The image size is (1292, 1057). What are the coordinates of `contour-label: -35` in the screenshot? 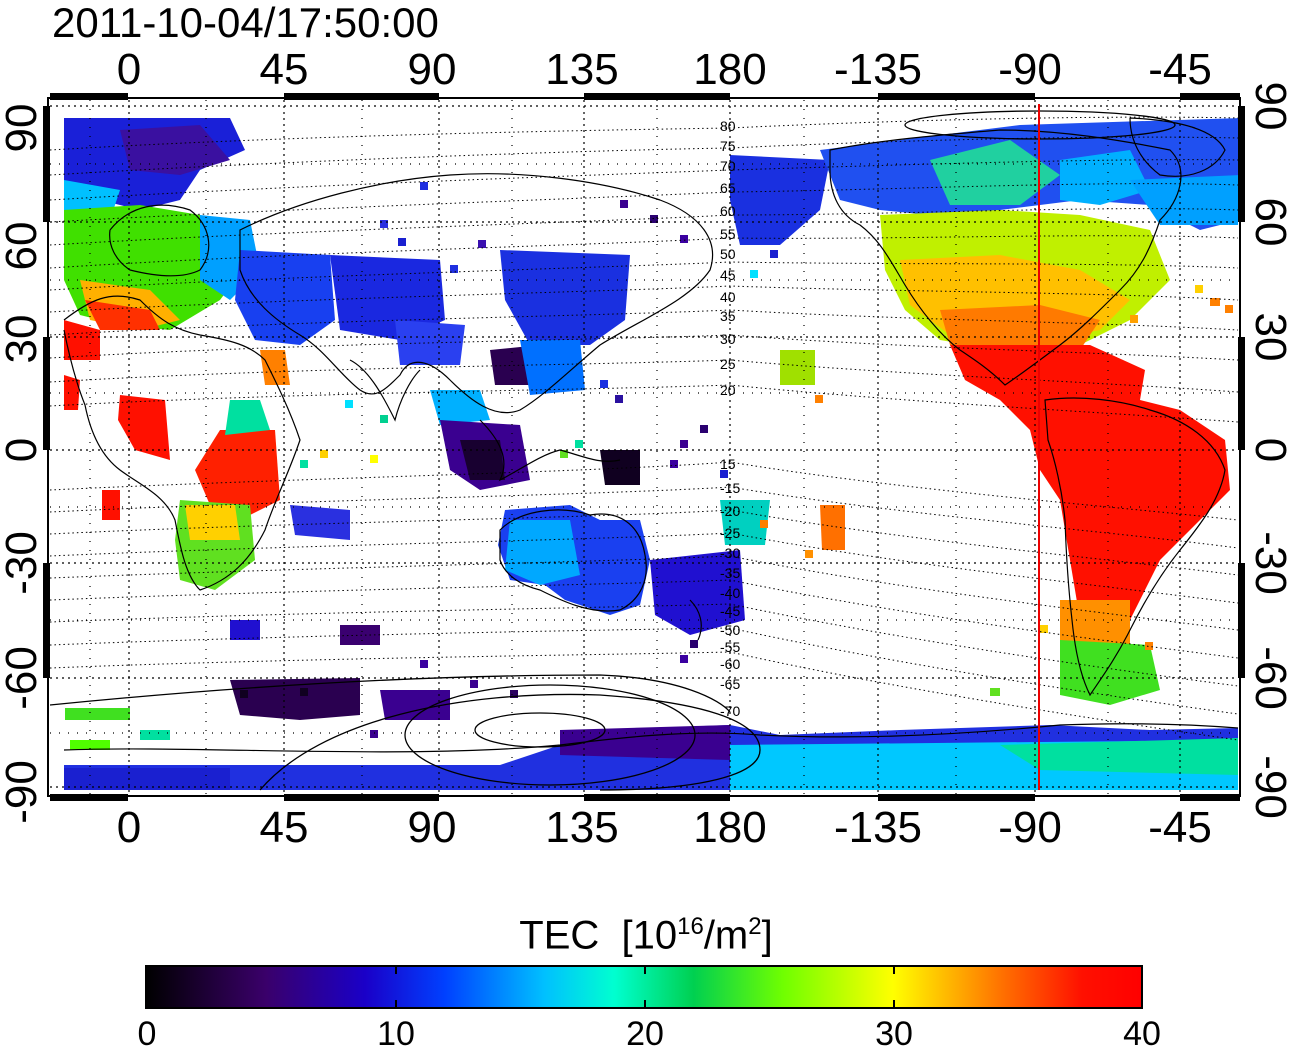 It's located at (730, 573).